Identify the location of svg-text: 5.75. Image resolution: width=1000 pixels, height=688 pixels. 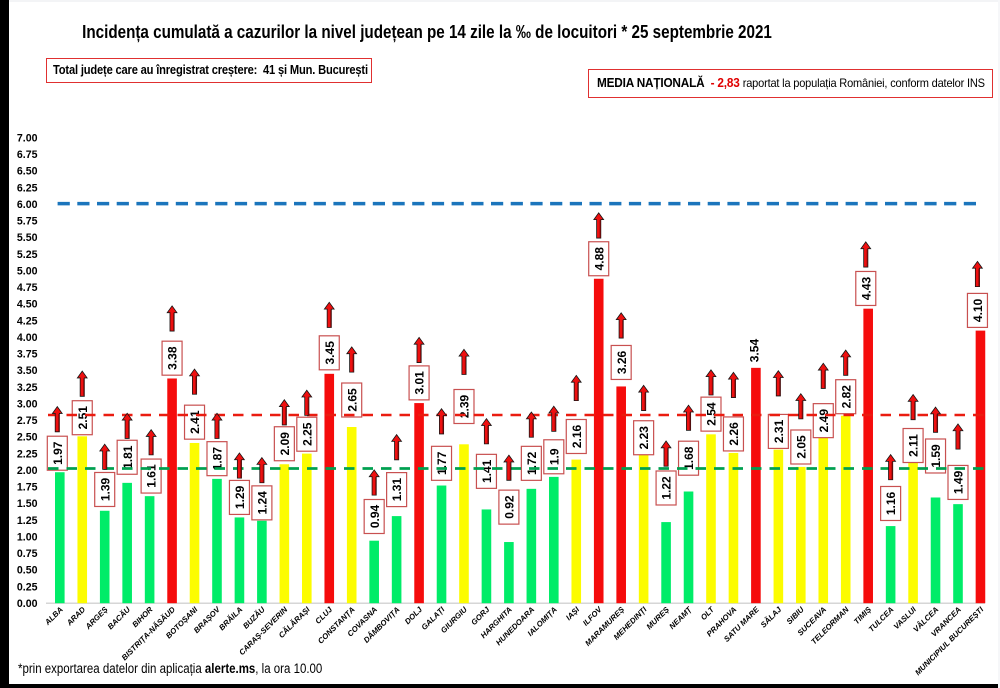
(27, 222).